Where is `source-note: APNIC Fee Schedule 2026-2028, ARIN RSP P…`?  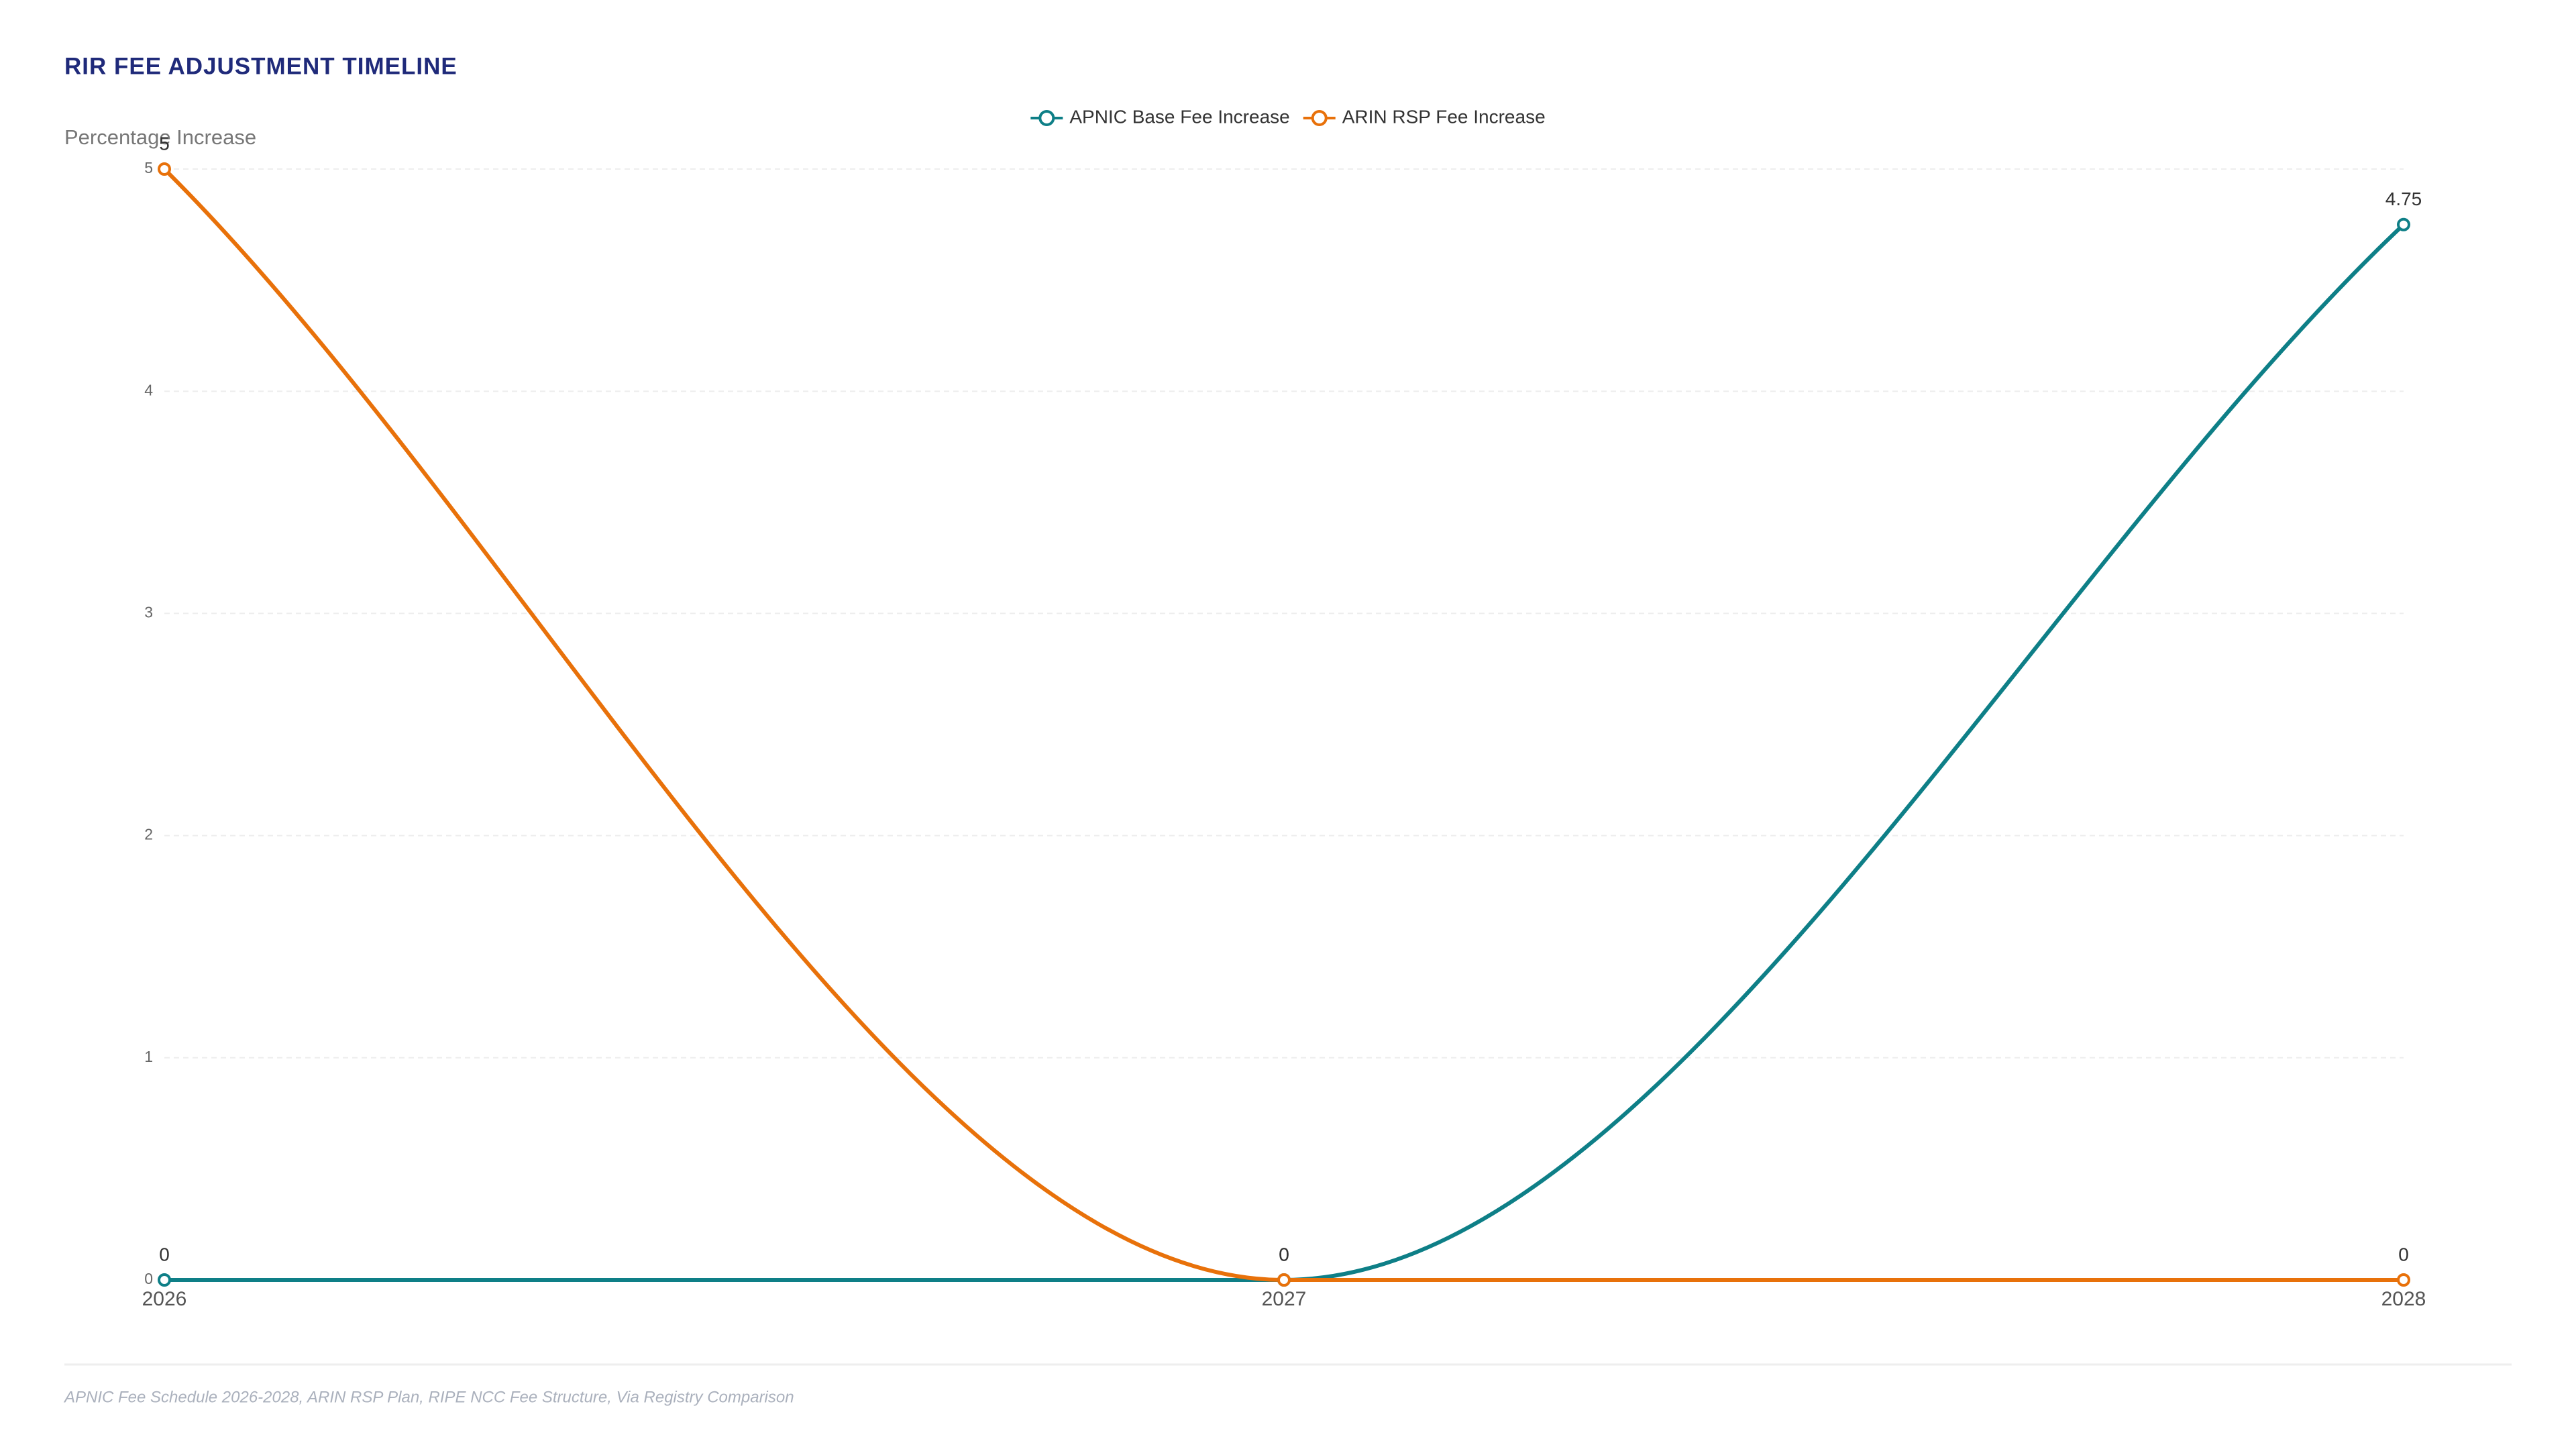
source-note: APNIC Fee Schedule 2026-2028, ARIN RSP P… is located at coordinates (428, 1397).